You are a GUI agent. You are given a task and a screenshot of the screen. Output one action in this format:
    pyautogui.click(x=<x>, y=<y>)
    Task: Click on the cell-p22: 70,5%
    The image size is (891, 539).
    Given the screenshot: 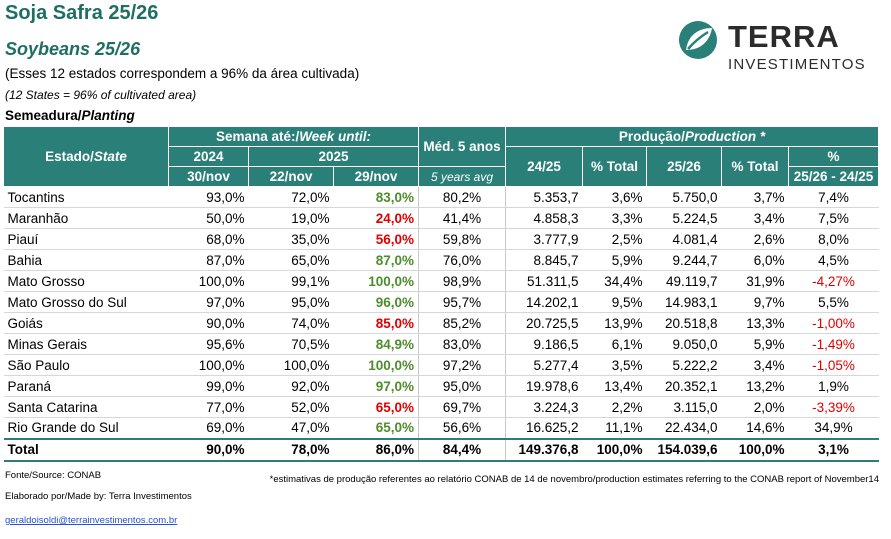 What is the action you would take?
    pyautogui.click(x=291, y=344)
    